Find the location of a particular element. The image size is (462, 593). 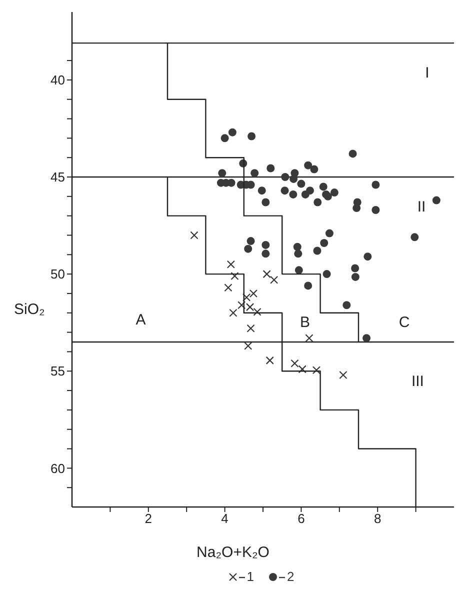

x-tick-label: 2 is located at coordinates (148, 518).